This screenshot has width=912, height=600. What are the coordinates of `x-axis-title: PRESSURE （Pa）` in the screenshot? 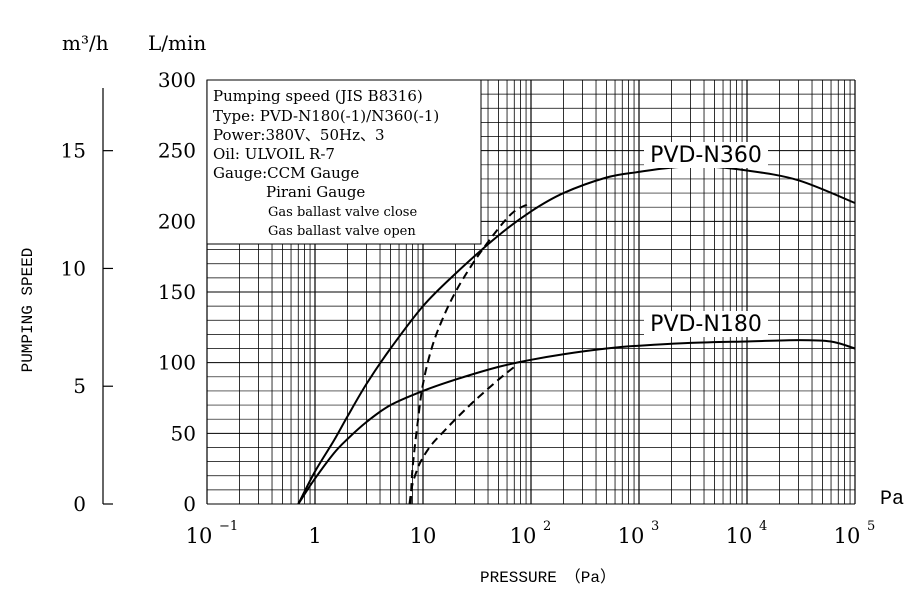 It's located at (548, 577).